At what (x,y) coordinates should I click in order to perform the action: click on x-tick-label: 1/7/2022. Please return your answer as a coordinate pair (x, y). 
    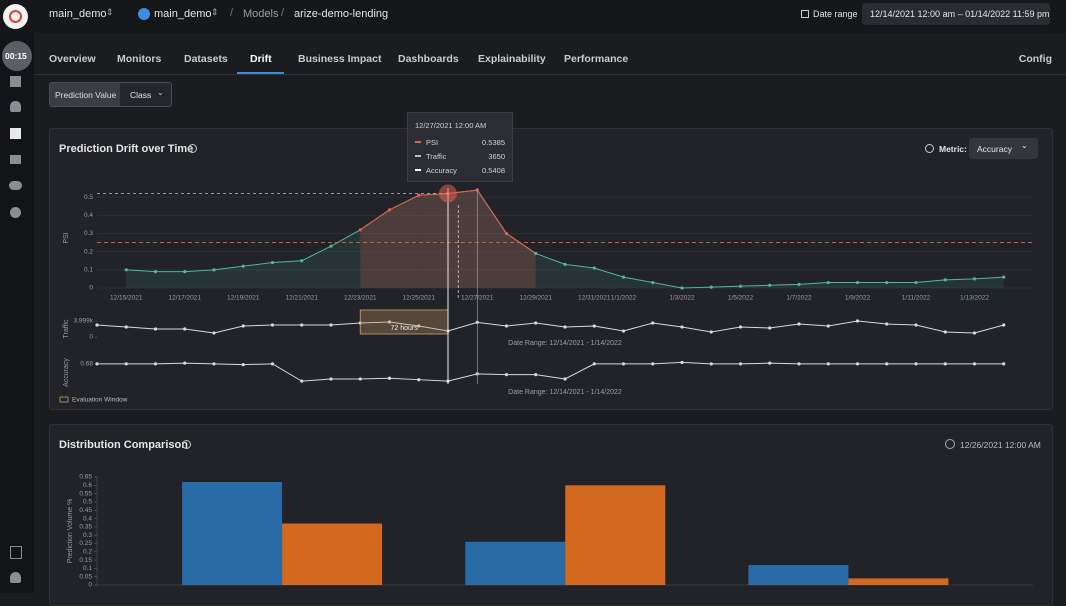
    Looking at the image, I should click on (799, 298).